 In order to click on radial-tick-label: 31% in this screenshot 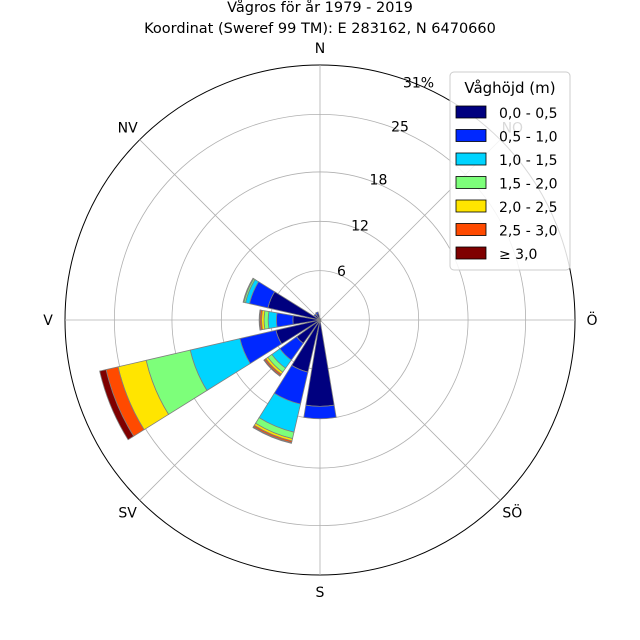, I will do `click(418, 84)`.